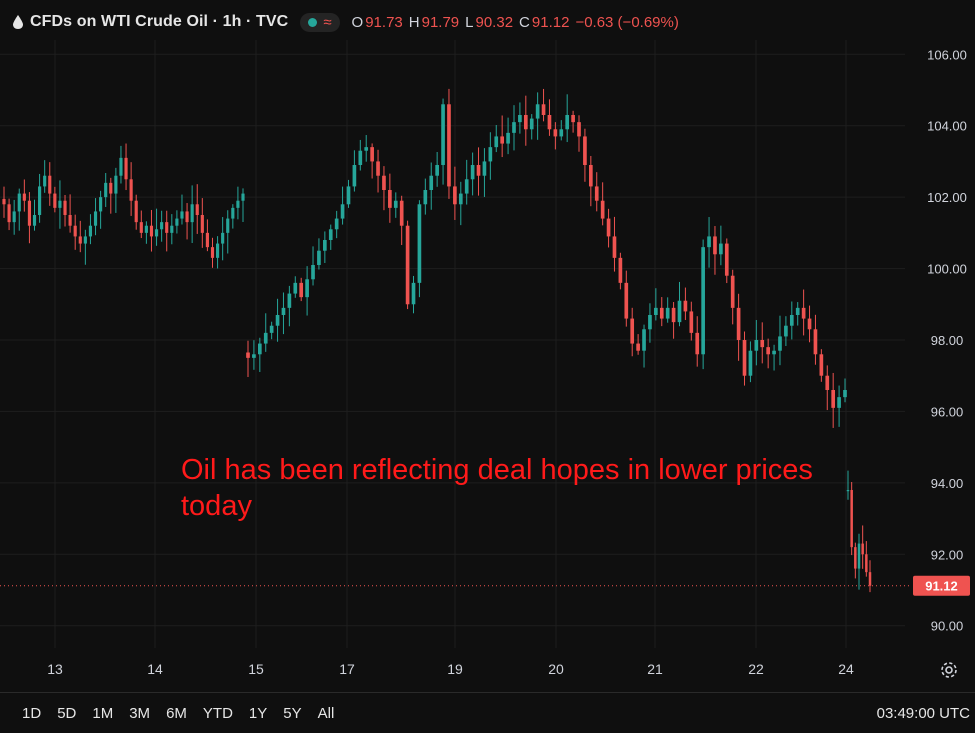  What do you see at coordinates (159, 21) in the screenshot?
I see `symbol-title: CFDs on WTI Crude Oil · 1h · TVC` at bounding box center [159, 21].